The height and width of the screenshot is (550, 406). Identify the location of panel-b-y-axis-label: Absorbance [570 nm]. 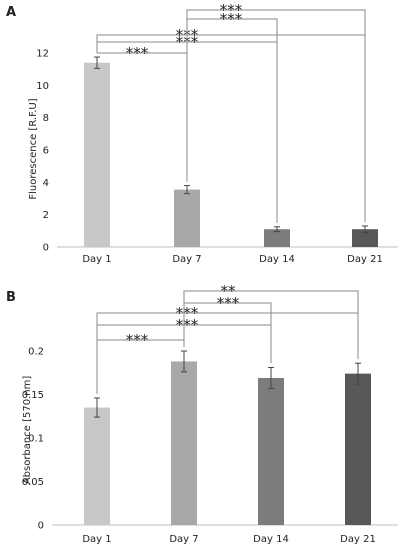
(27, 430).